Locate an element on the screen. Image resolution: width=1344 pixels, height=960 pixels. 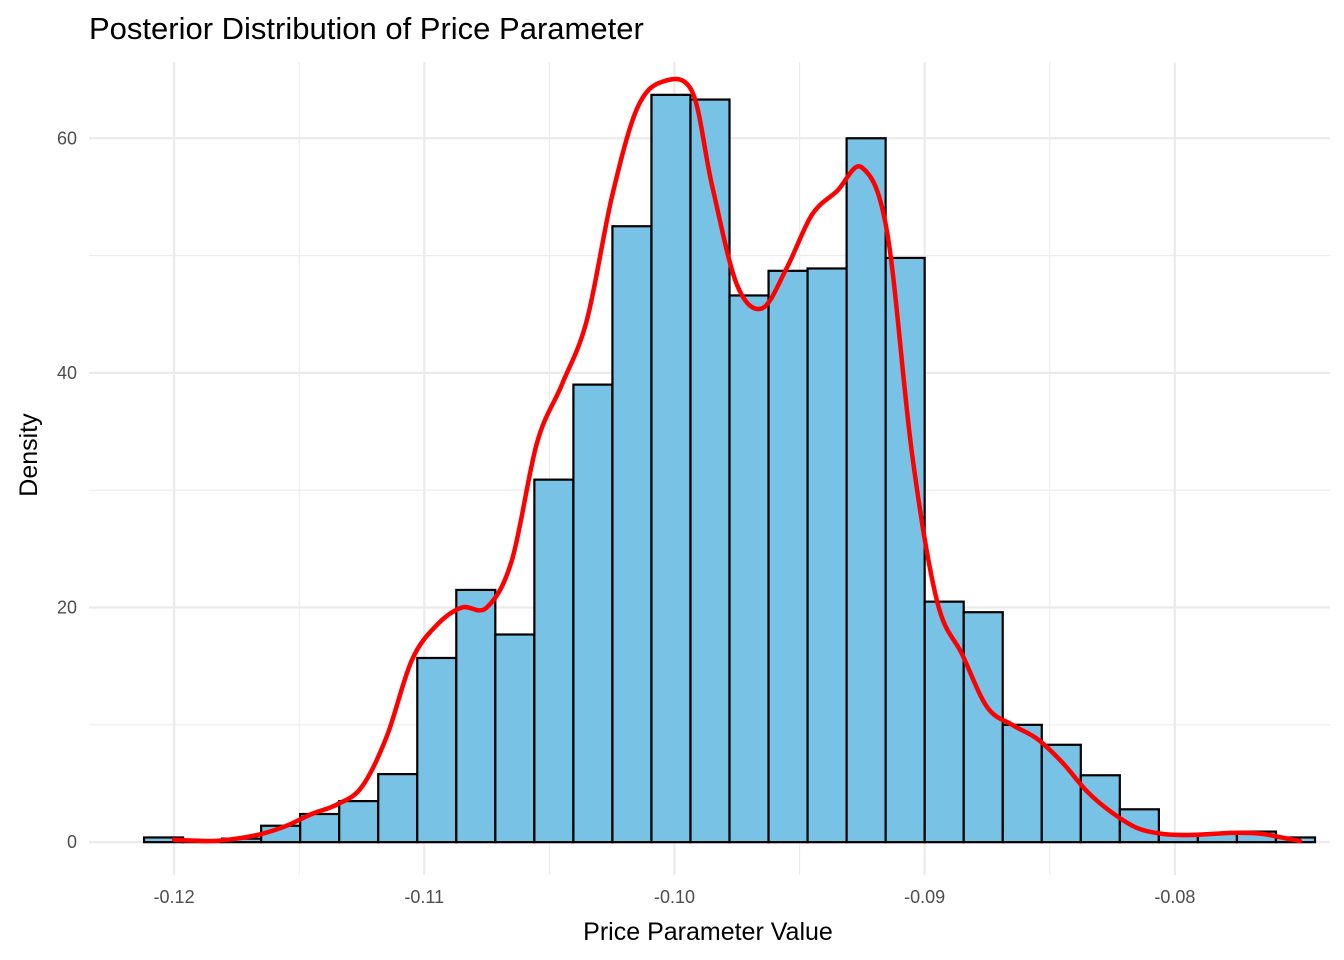
y-axis-title: Density is located at coordinates (29, 455).